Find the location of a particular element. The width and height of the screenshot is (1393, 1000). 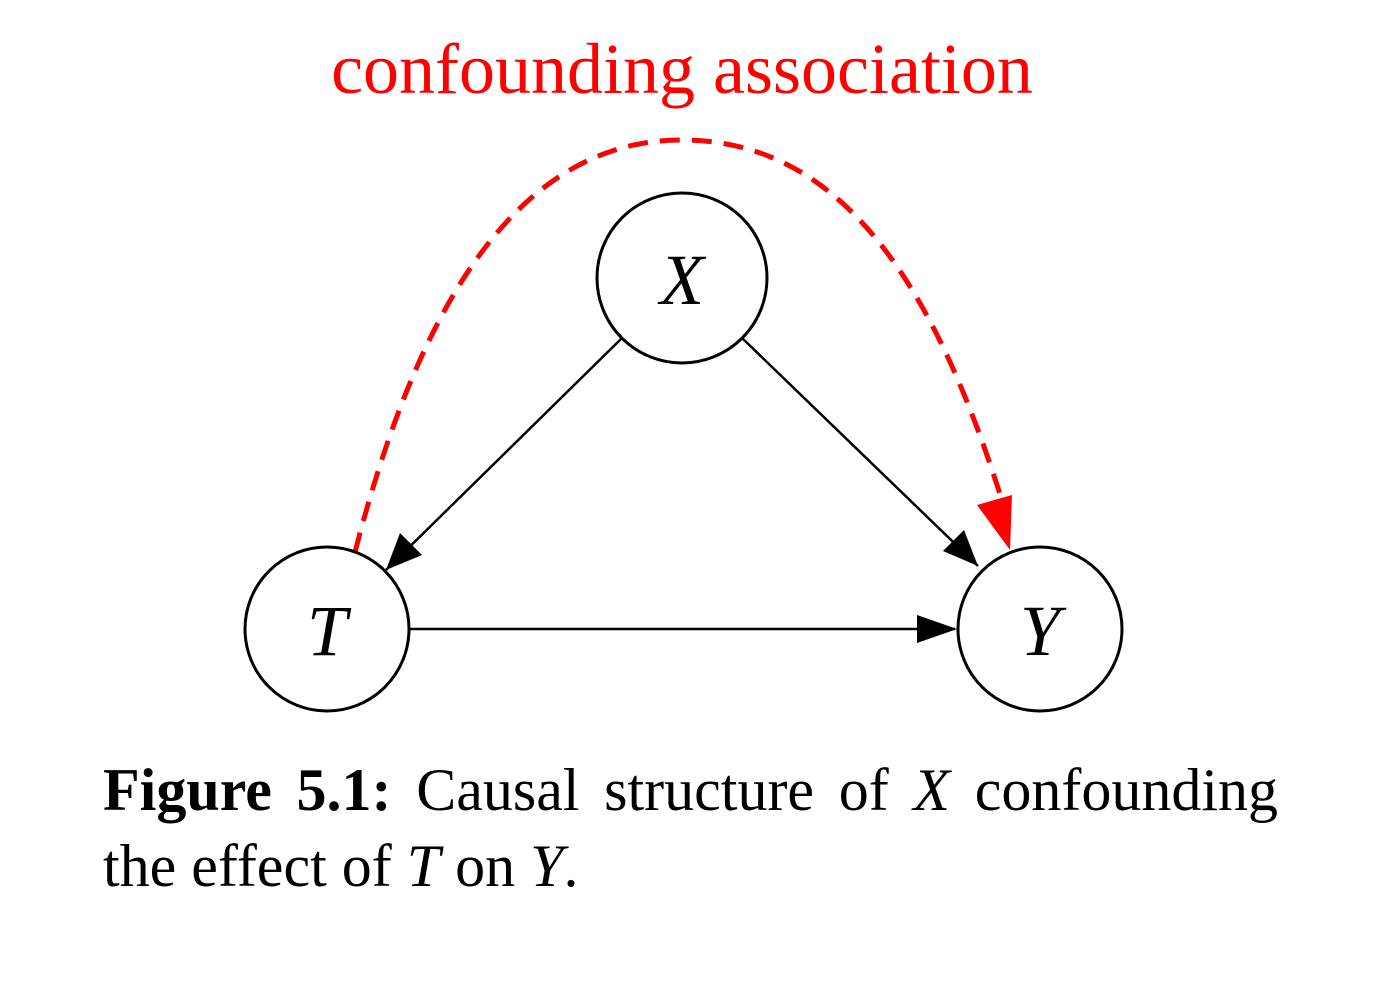

edge-t-to-y-arrowhead is located at coordinates (937, 629).